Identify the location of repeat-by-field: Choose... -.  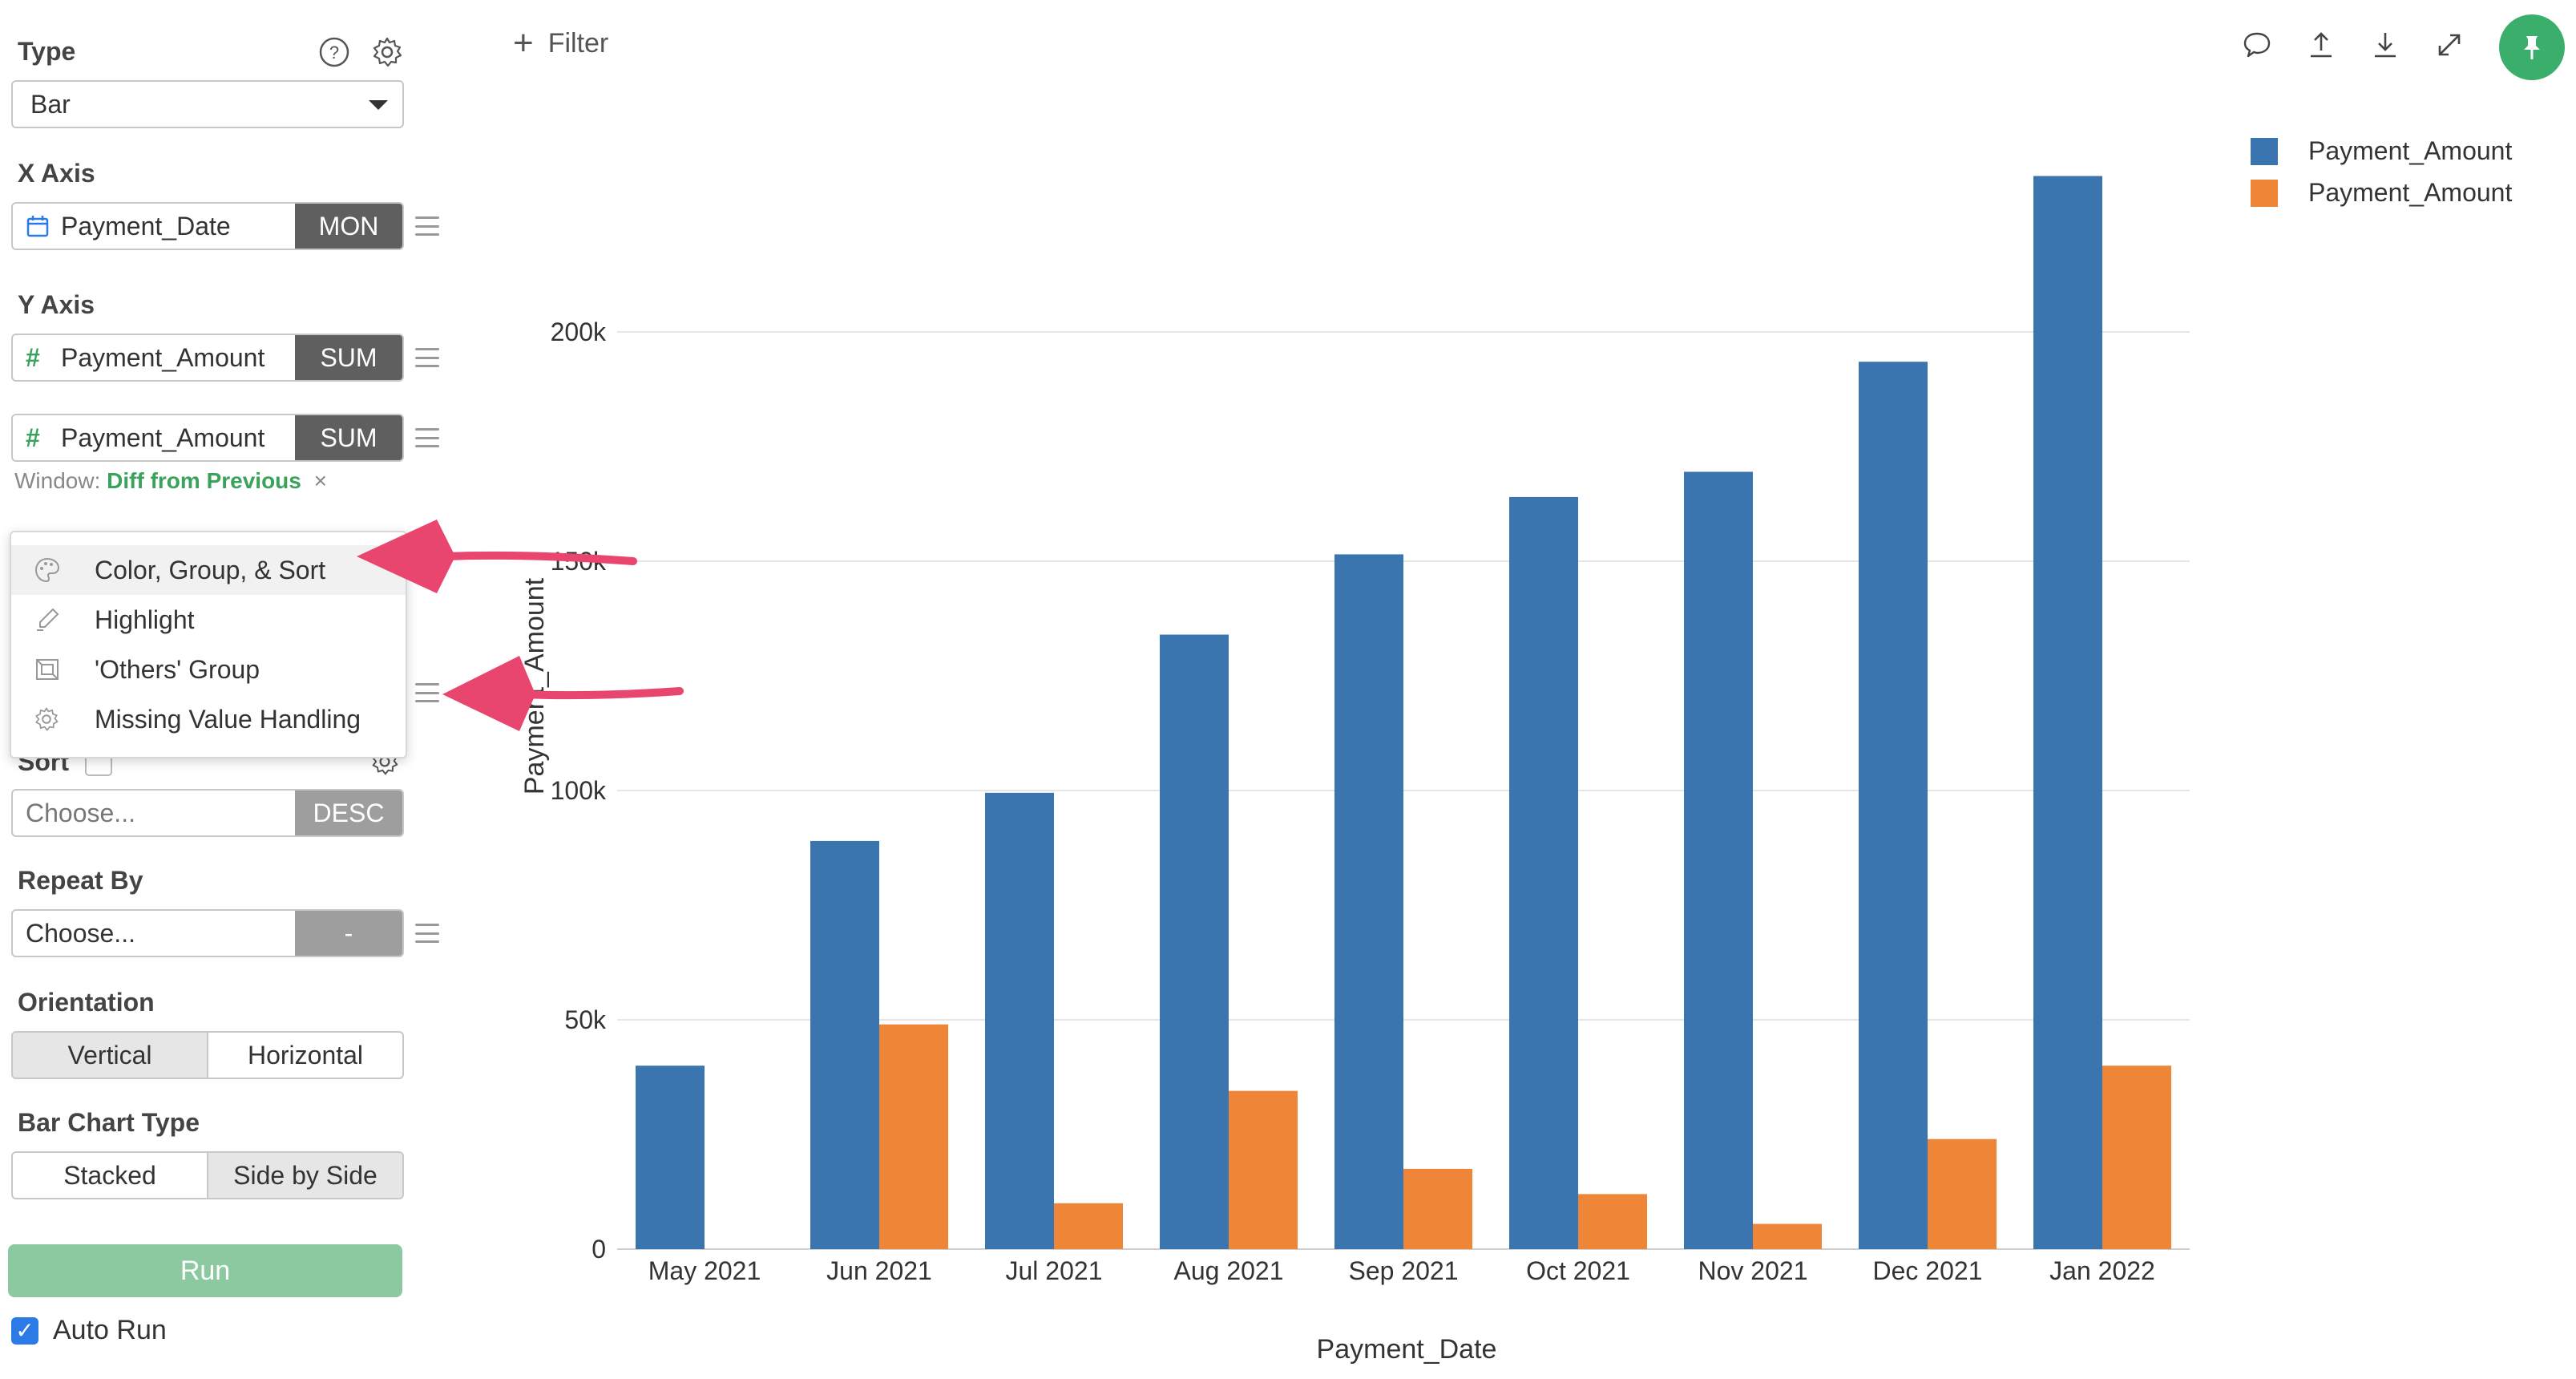
(207, 933).